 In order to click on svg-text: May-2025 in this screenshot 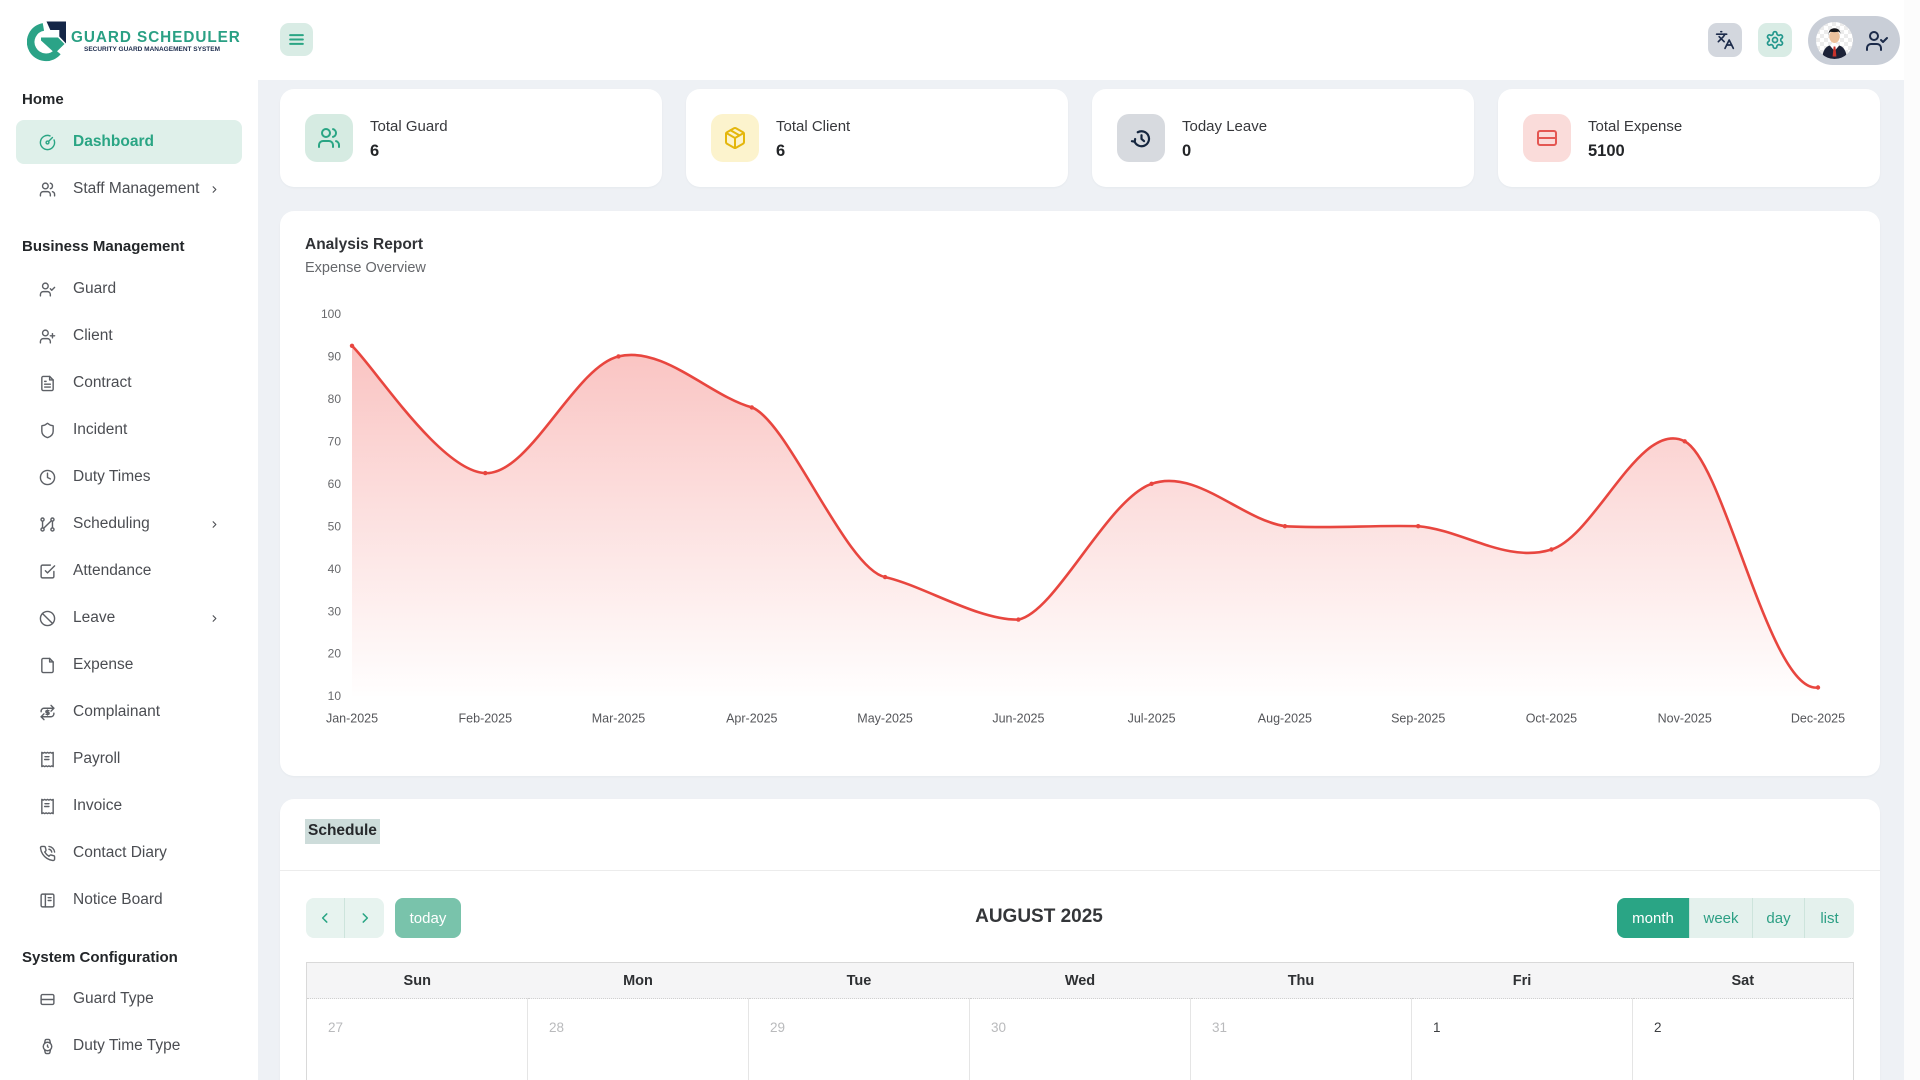, I will do `click(885, 719)`.